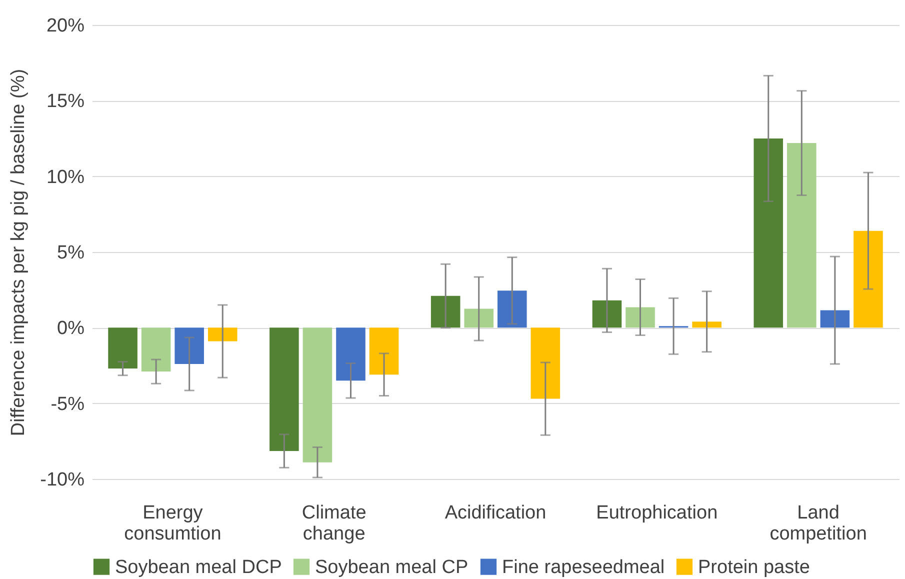 This screenshot has height=579, width=905. I want to click on x-tick-label: Eutrophication, so click(657, 513).